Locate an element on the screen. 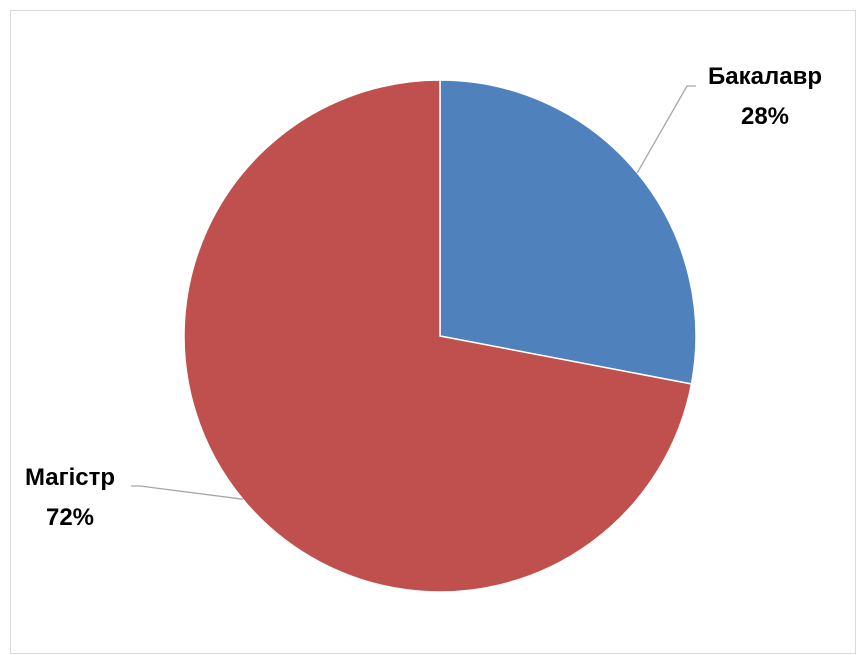  slice-category-label-bakalavr: Бакалавр is located at coordinates (765, 76).